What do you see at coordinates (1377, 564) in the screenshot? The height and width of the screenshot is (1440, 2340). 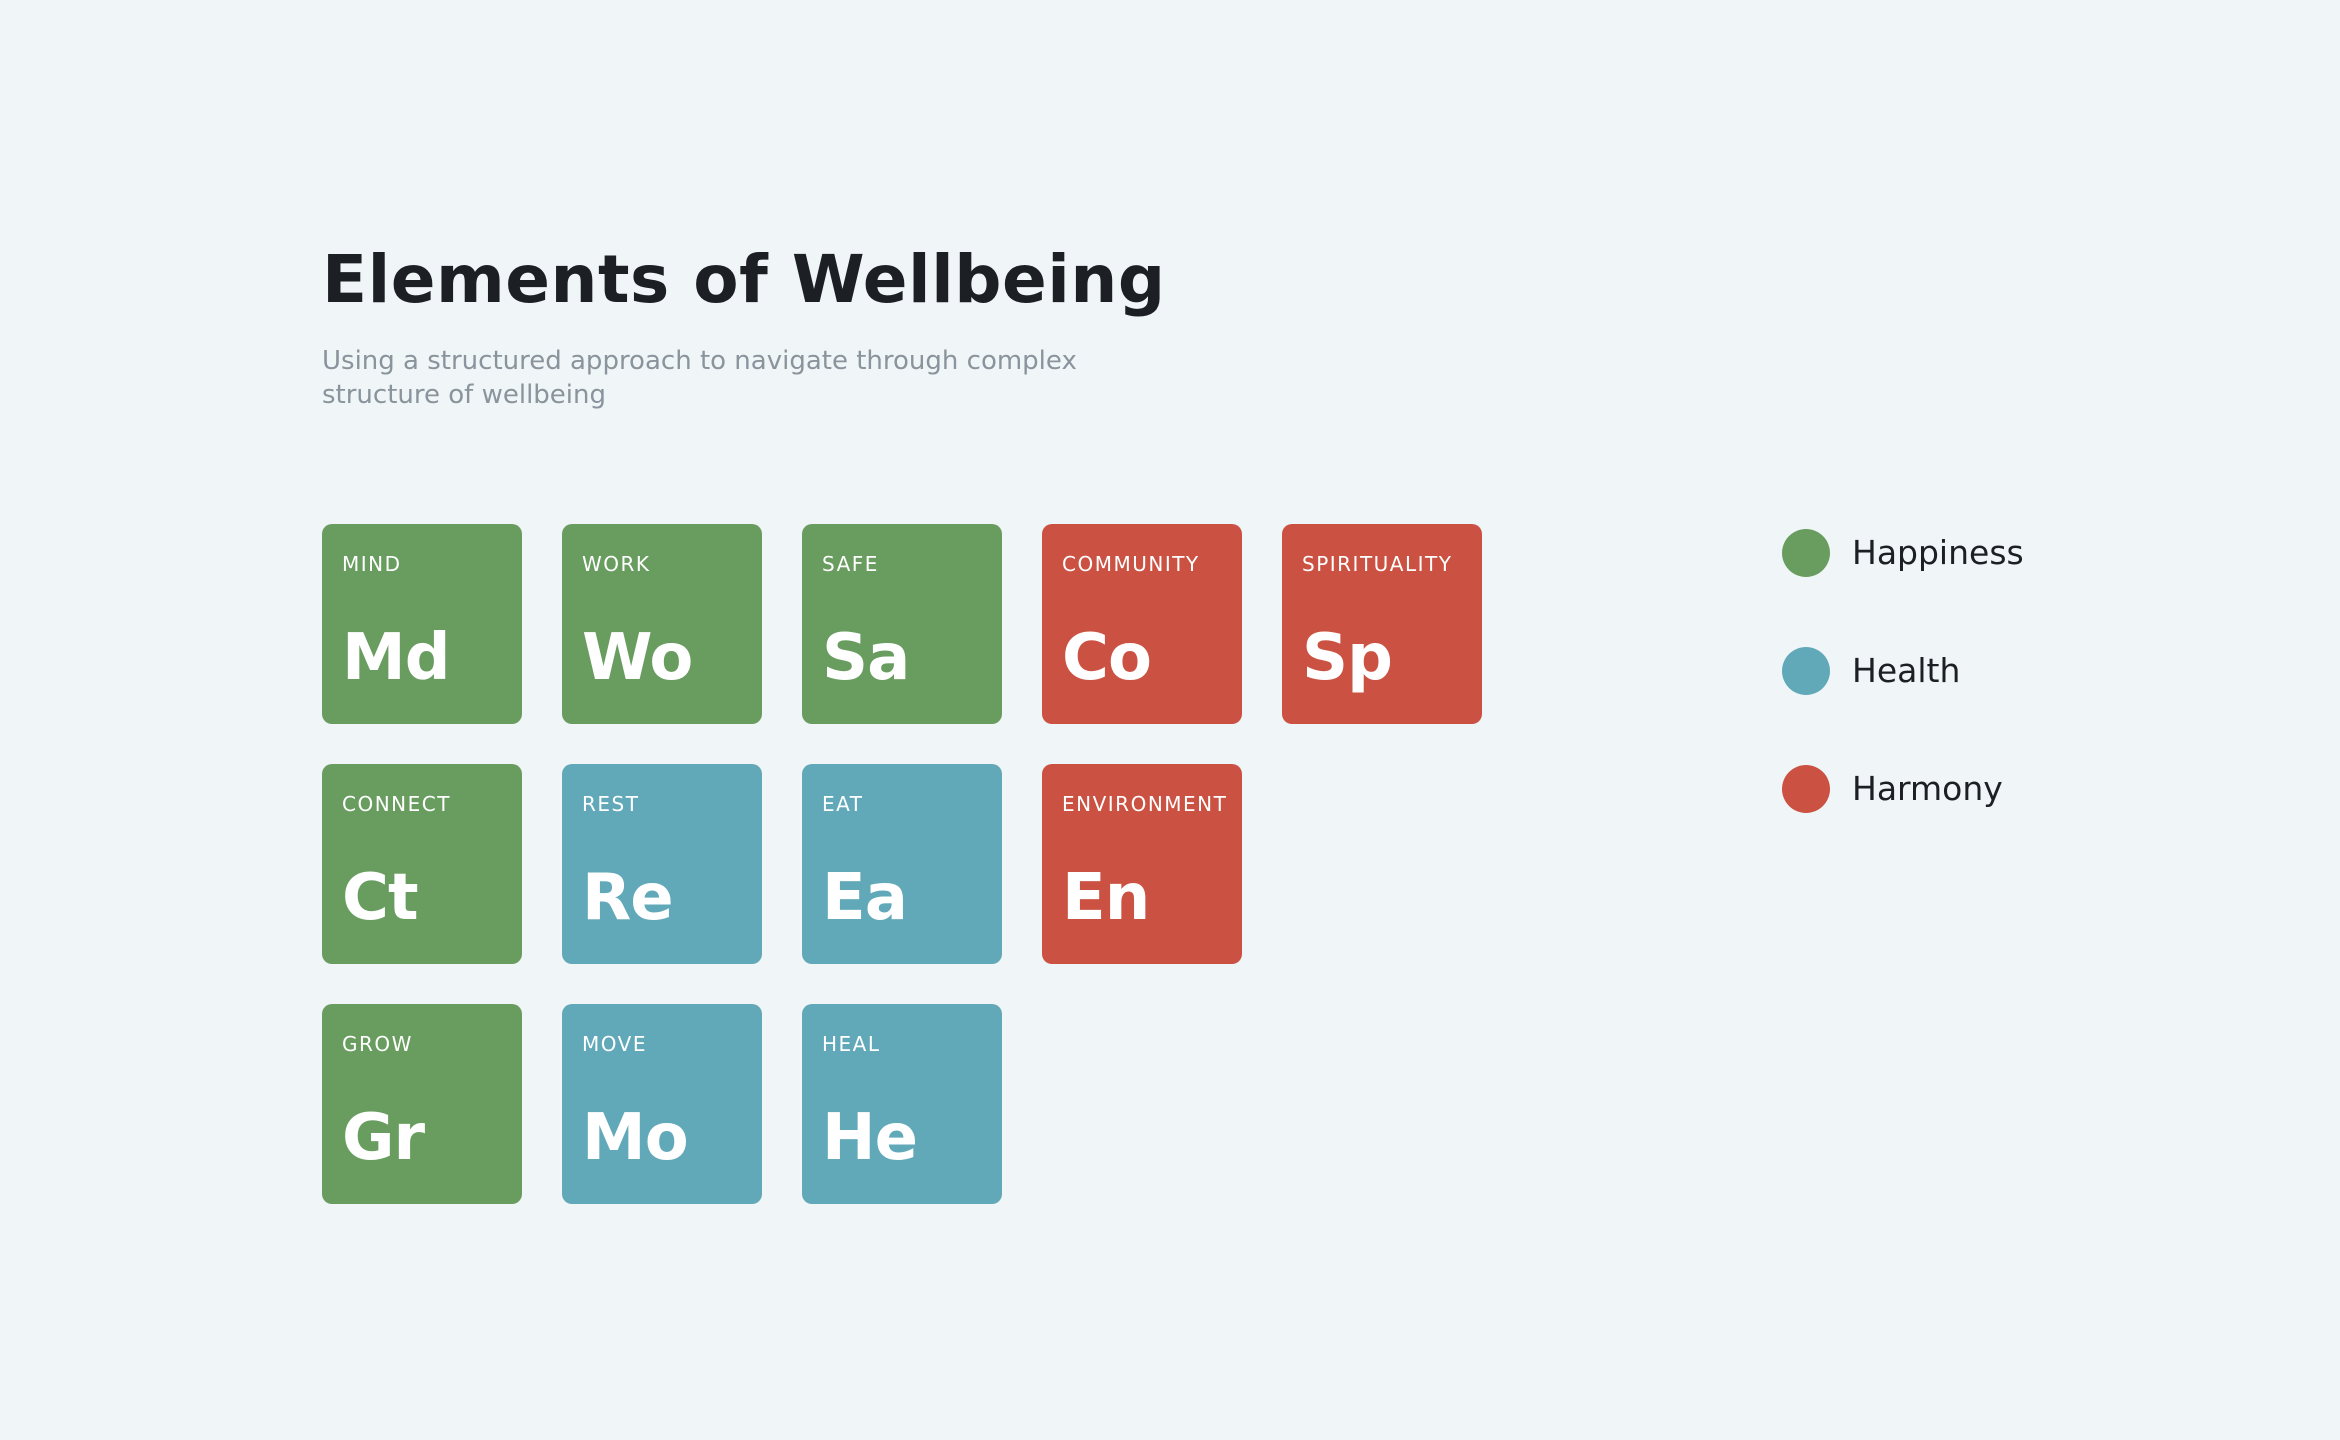 I see `element-name: SPIRITUALITY` at bounding box center [1377, 564].